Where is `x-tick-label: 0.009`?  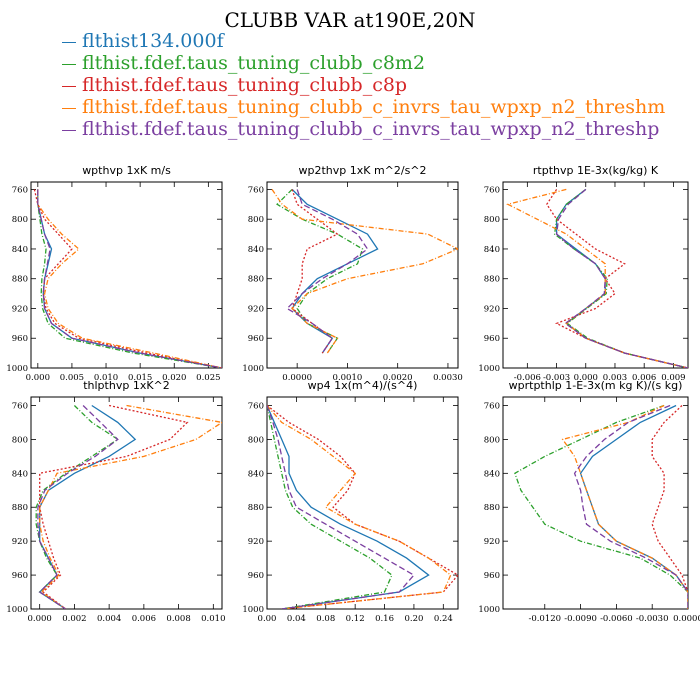
x-tick-label: 0.009 is located at coordinates (673, 378).